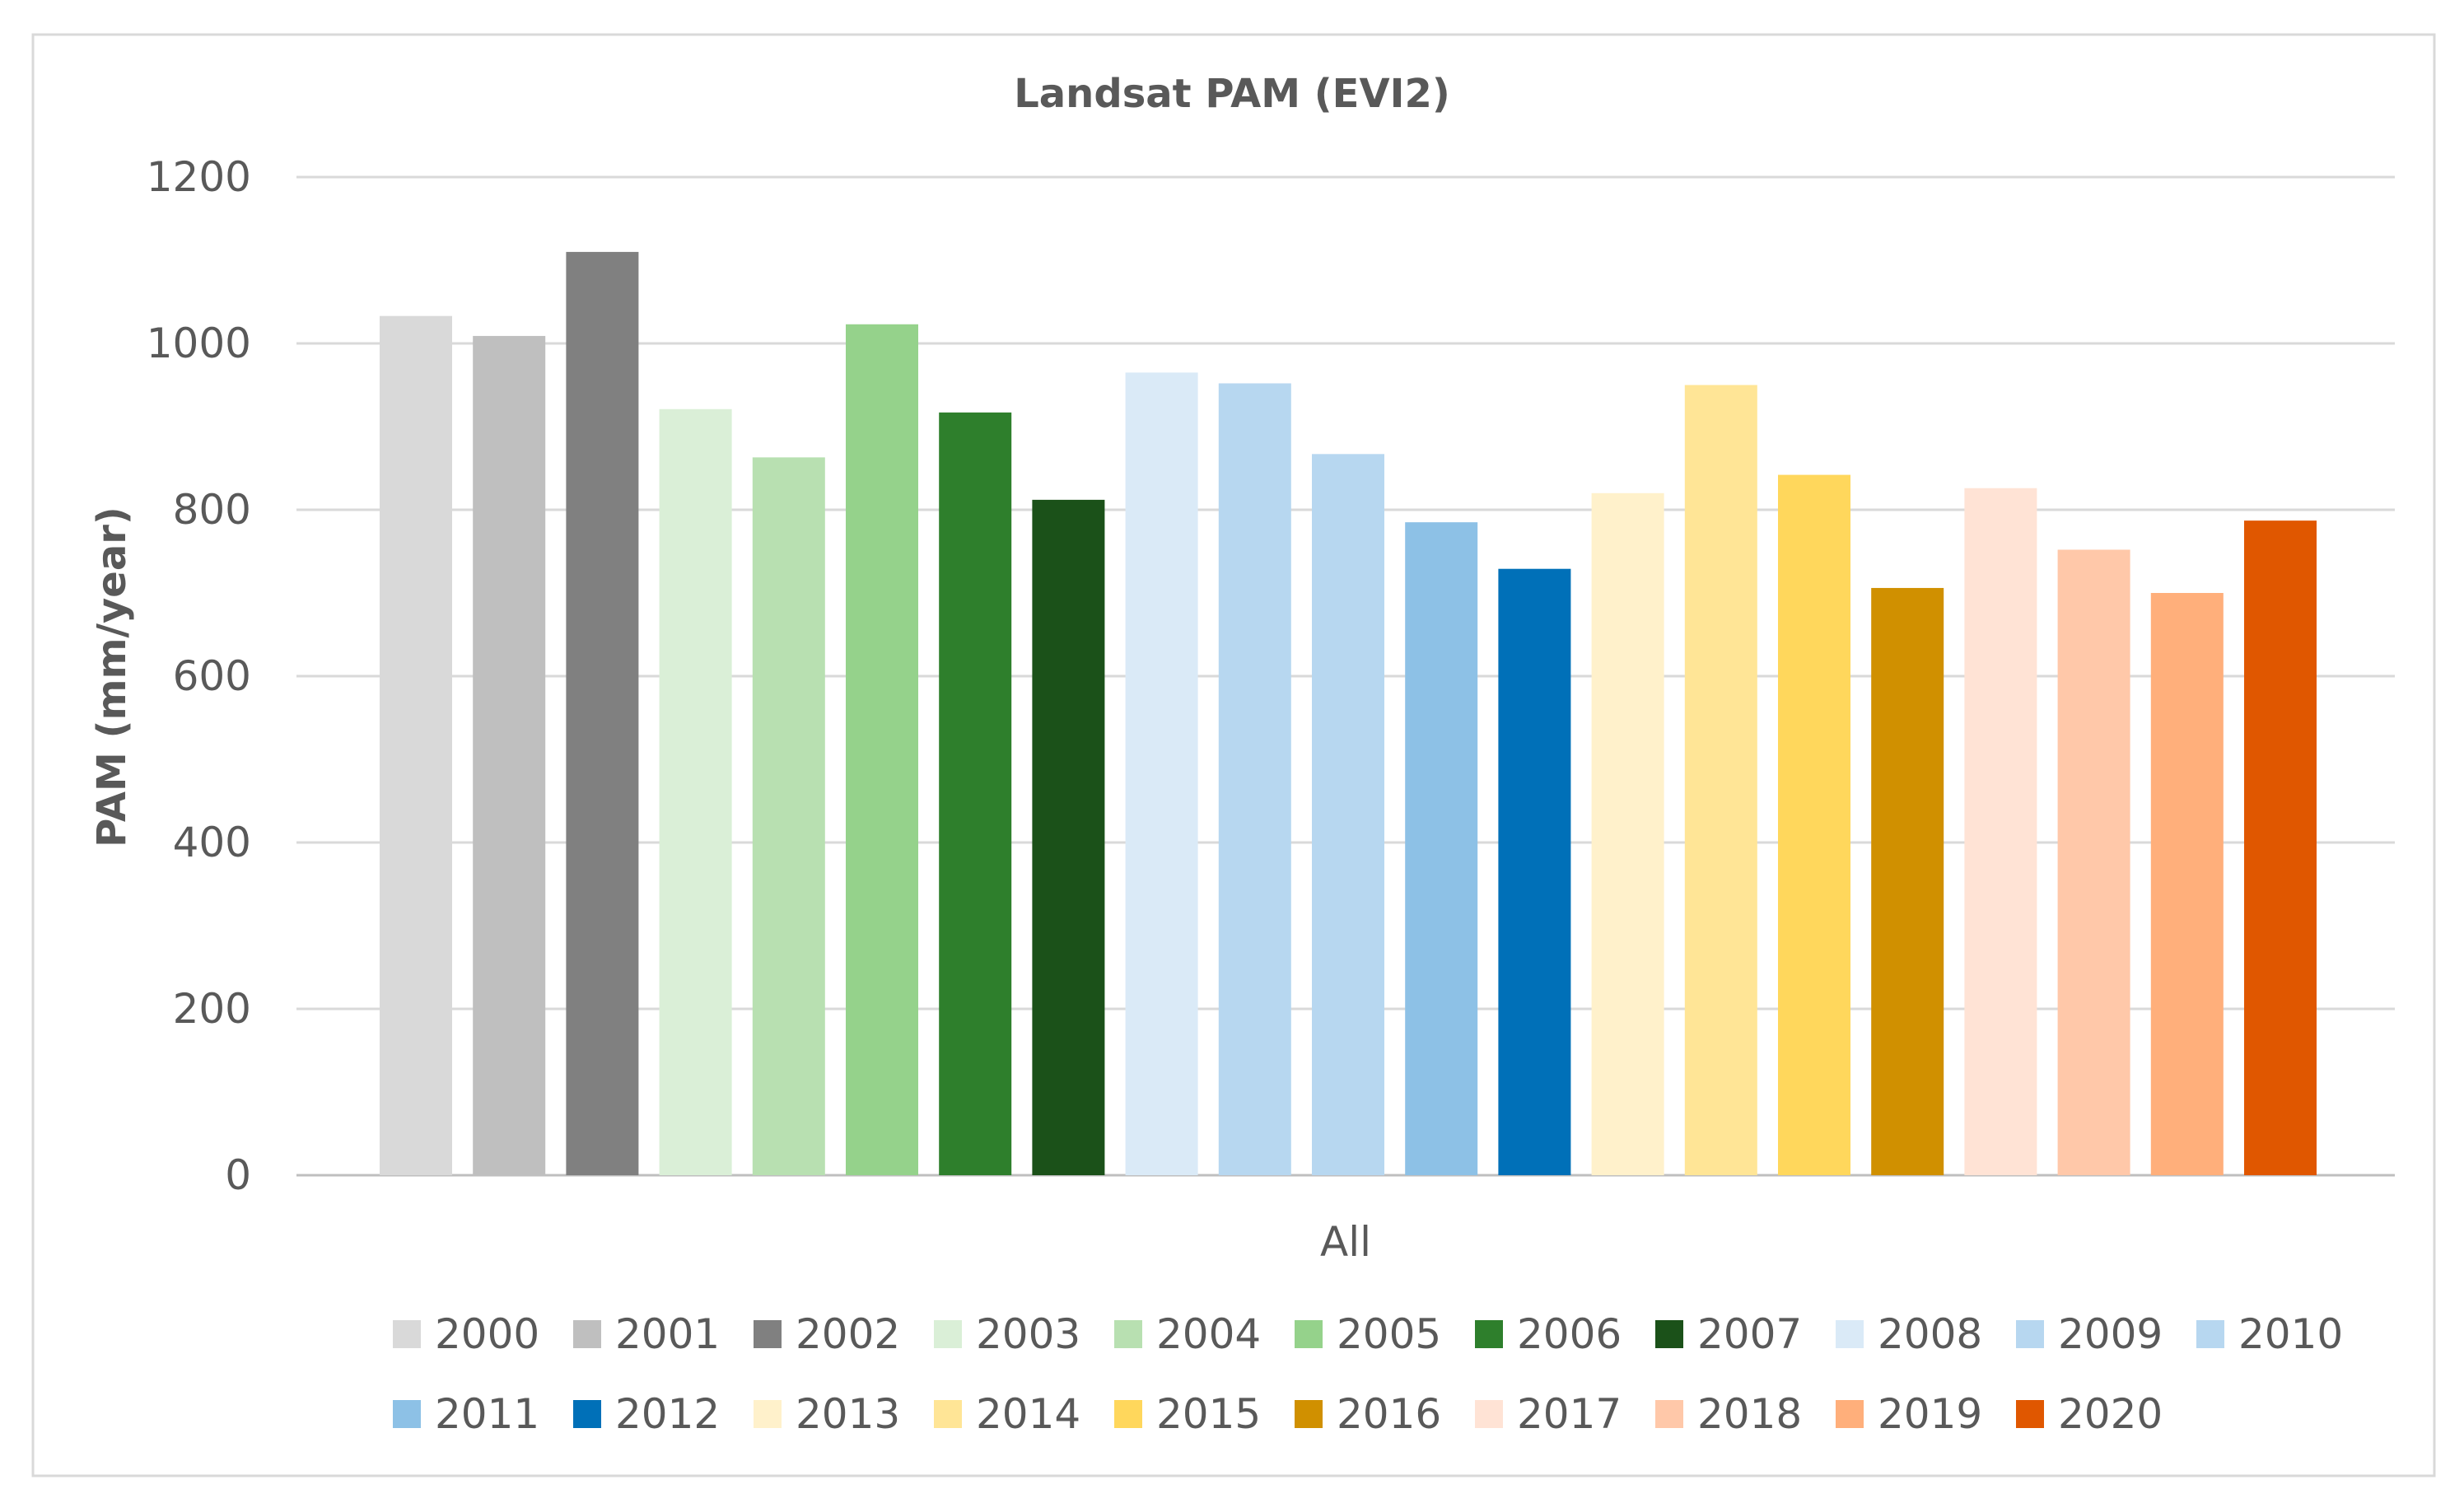 The height and width of the screenshot is (1503, 2464). What do you see at coordinates (487, 1334) in the screenshot?
I see `legend-label: 2000` at bounding box center [487, 1334].